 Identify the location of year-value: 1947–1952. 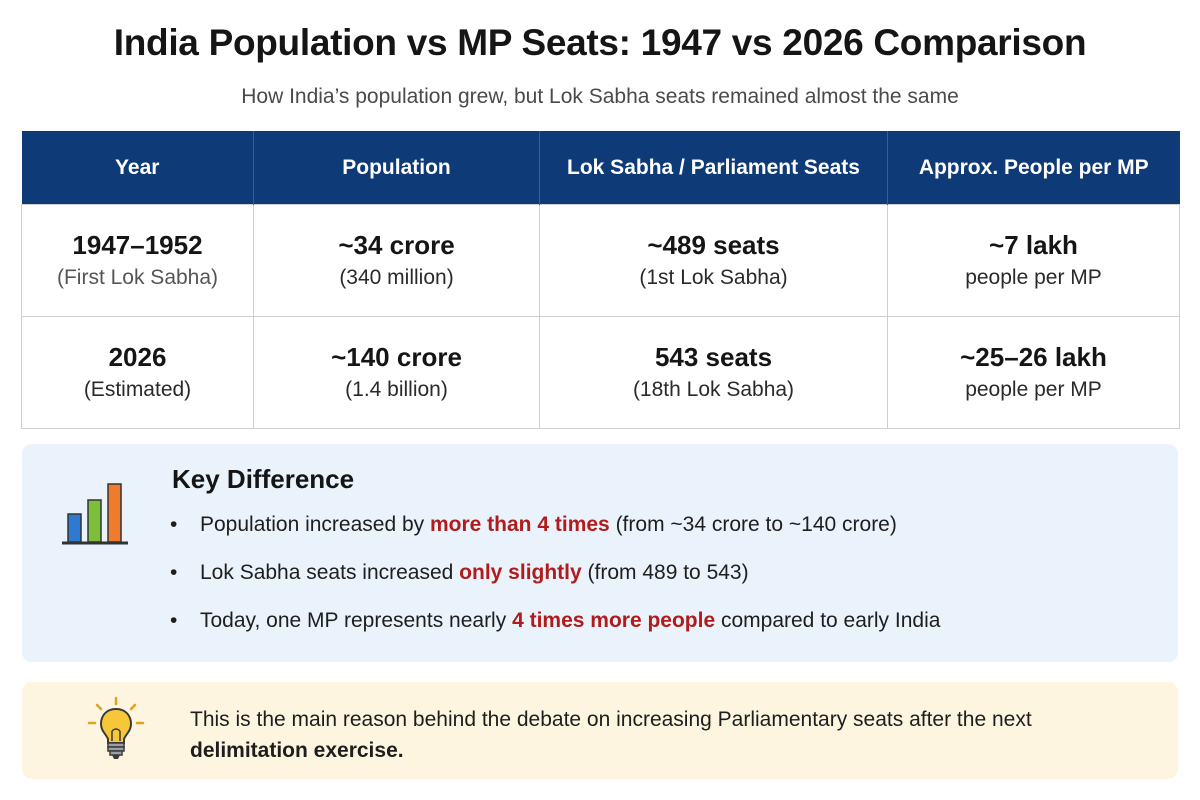
(137, 244).